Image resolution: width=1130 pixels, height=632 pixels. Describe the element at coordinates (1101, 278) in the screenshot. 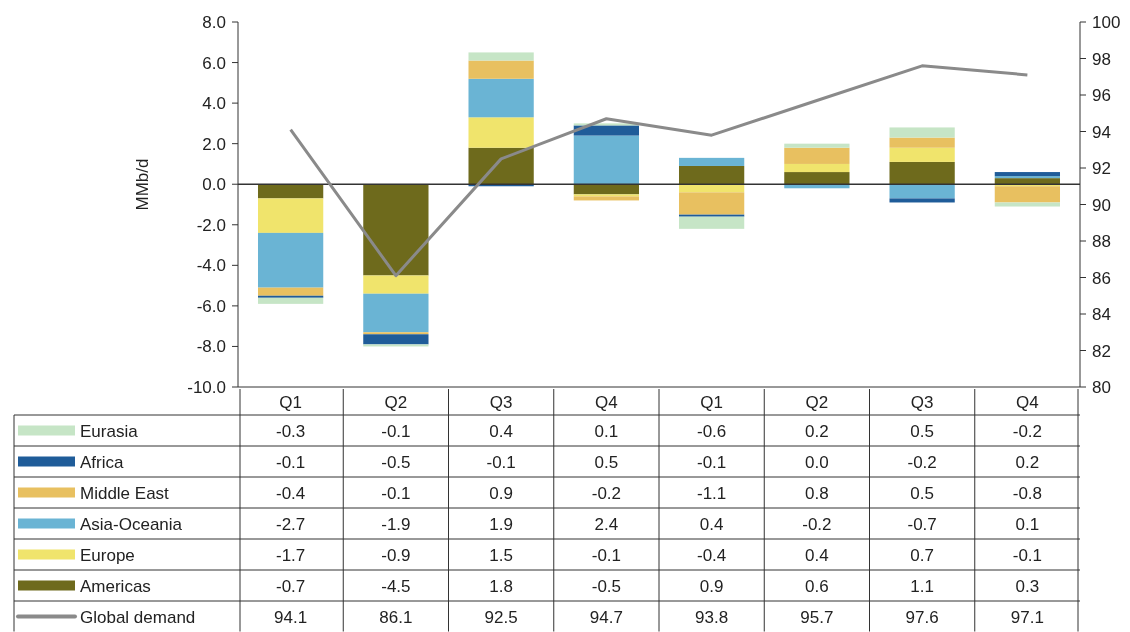

I see `y2-tick-label: 86` at that location.